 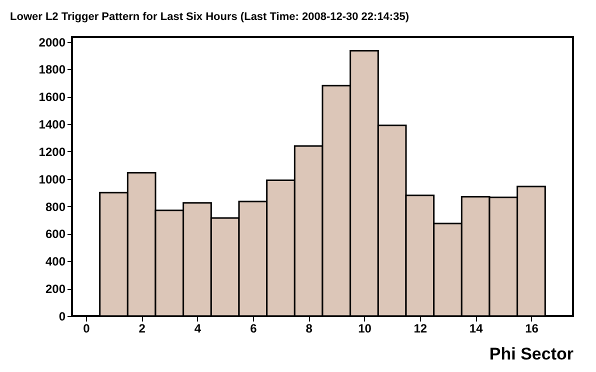 What do you see at coordinates (52, 125) in the screenshot?
I see `y-tick-label: 1400` at bounding box center [52, 125].